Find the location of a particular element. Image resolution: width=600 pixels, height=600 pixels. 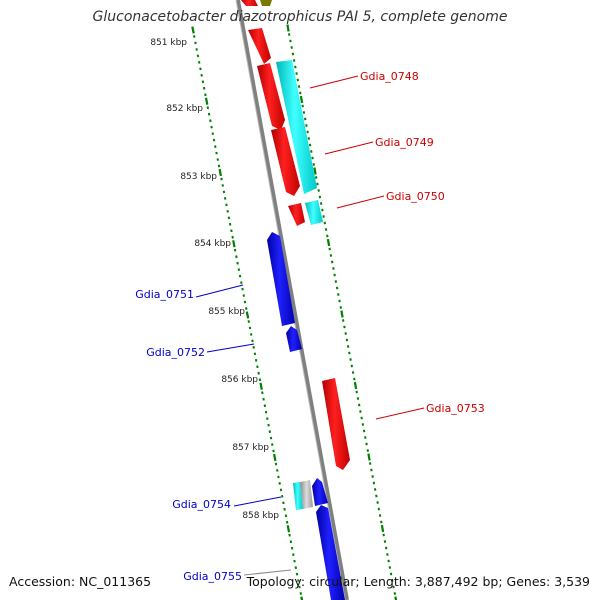

ruler-tick-label: 852 kbp is located at coordinates (184, 109).